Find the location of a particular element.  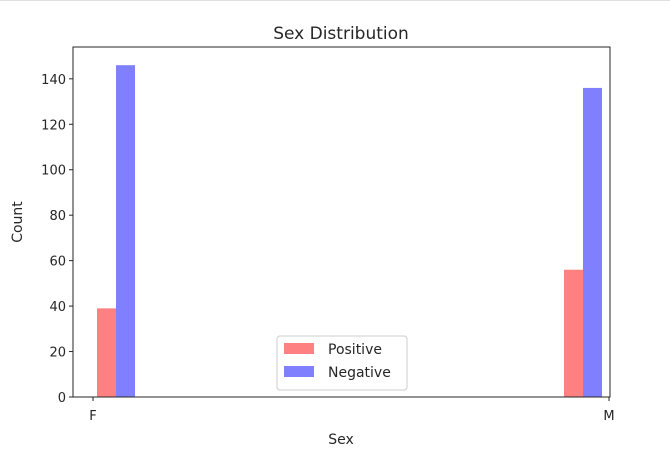

y-tick-label: 80 is located at coordinates (57, 216).